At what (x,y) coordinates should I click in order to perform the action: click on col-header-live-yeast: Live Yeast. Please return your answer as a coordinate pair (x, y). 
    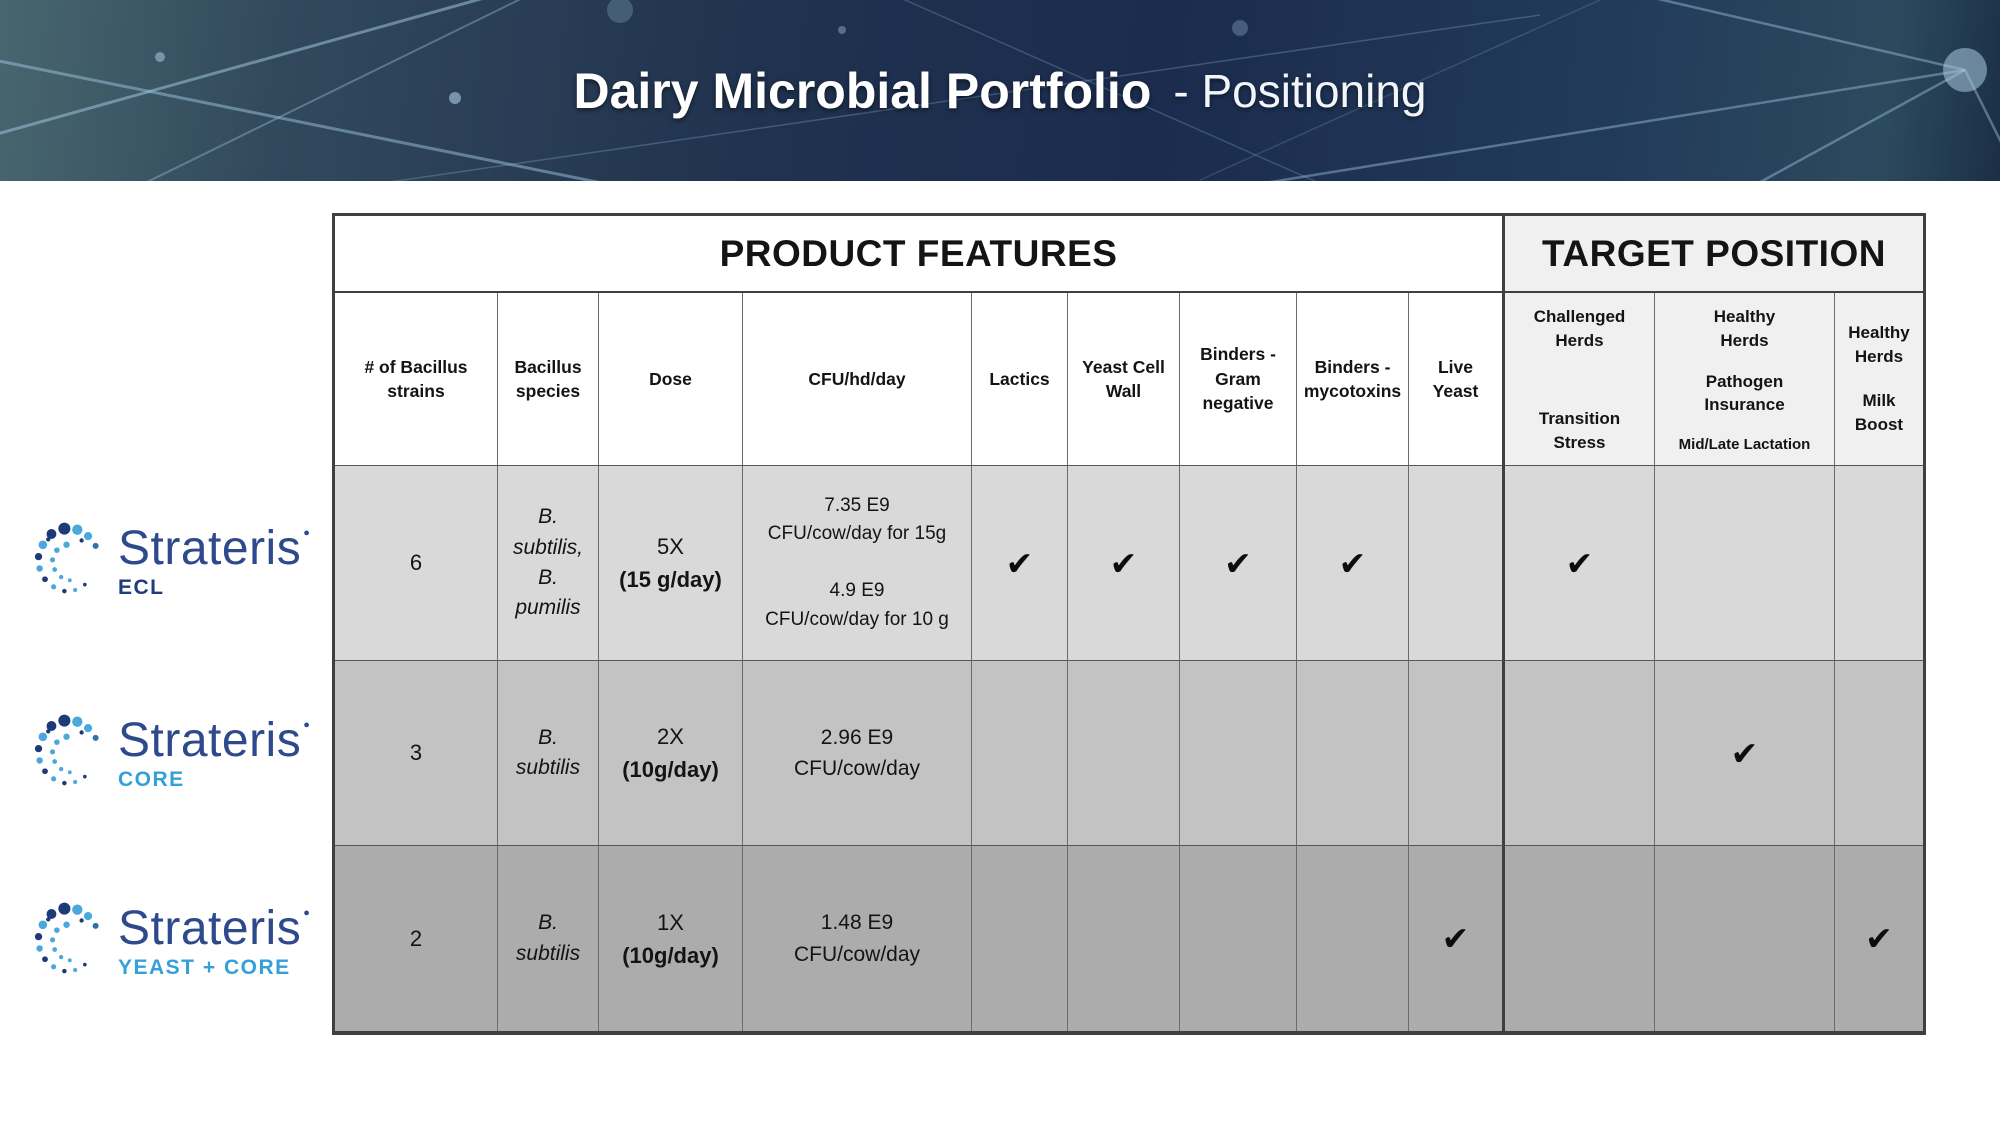
    Looking at the image, I should click on (1457, 379).